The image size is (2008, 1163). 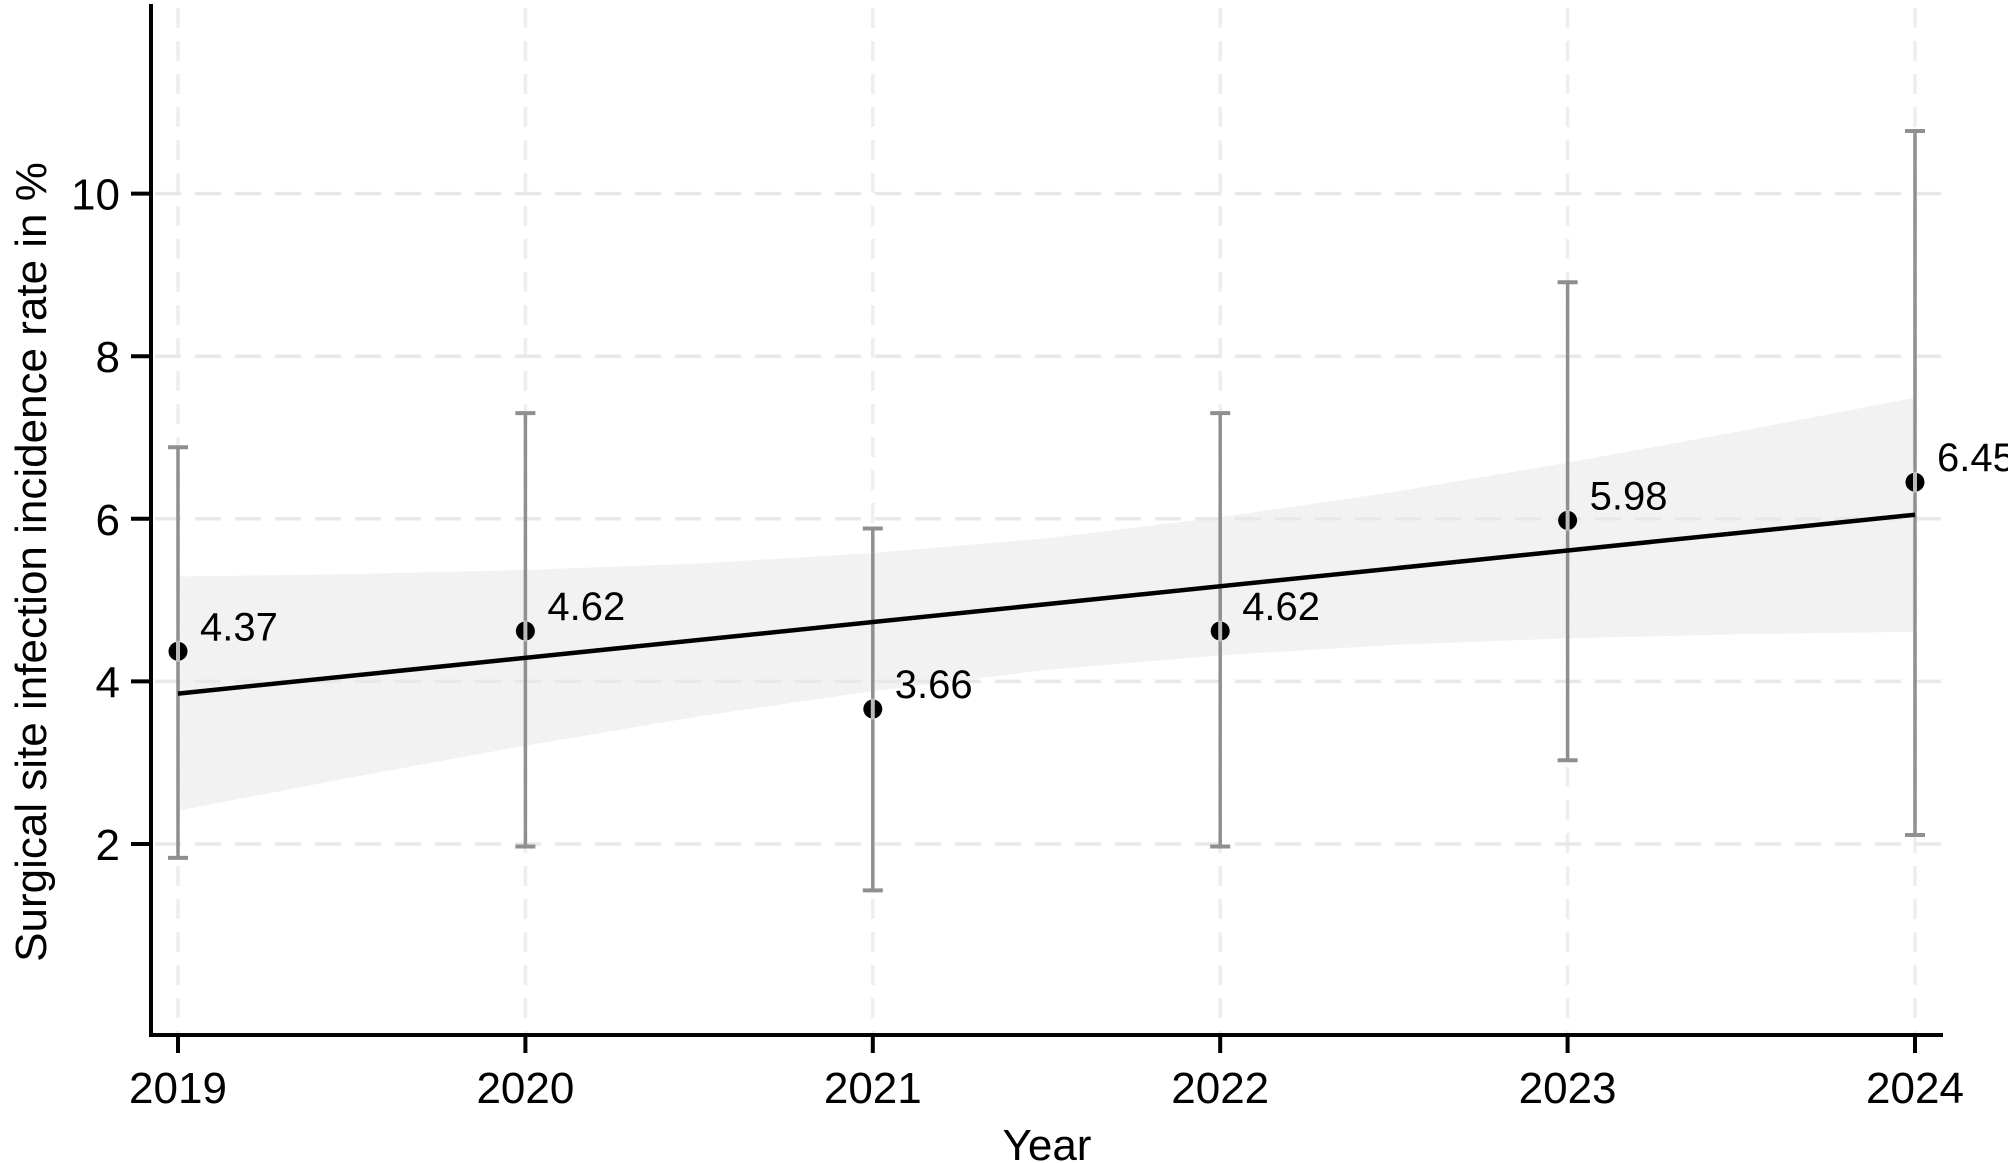 What do you see at coordinates (108, 682) in the screenshot?
I see `y-tick-label: 4` at bounding box center [108, 682].